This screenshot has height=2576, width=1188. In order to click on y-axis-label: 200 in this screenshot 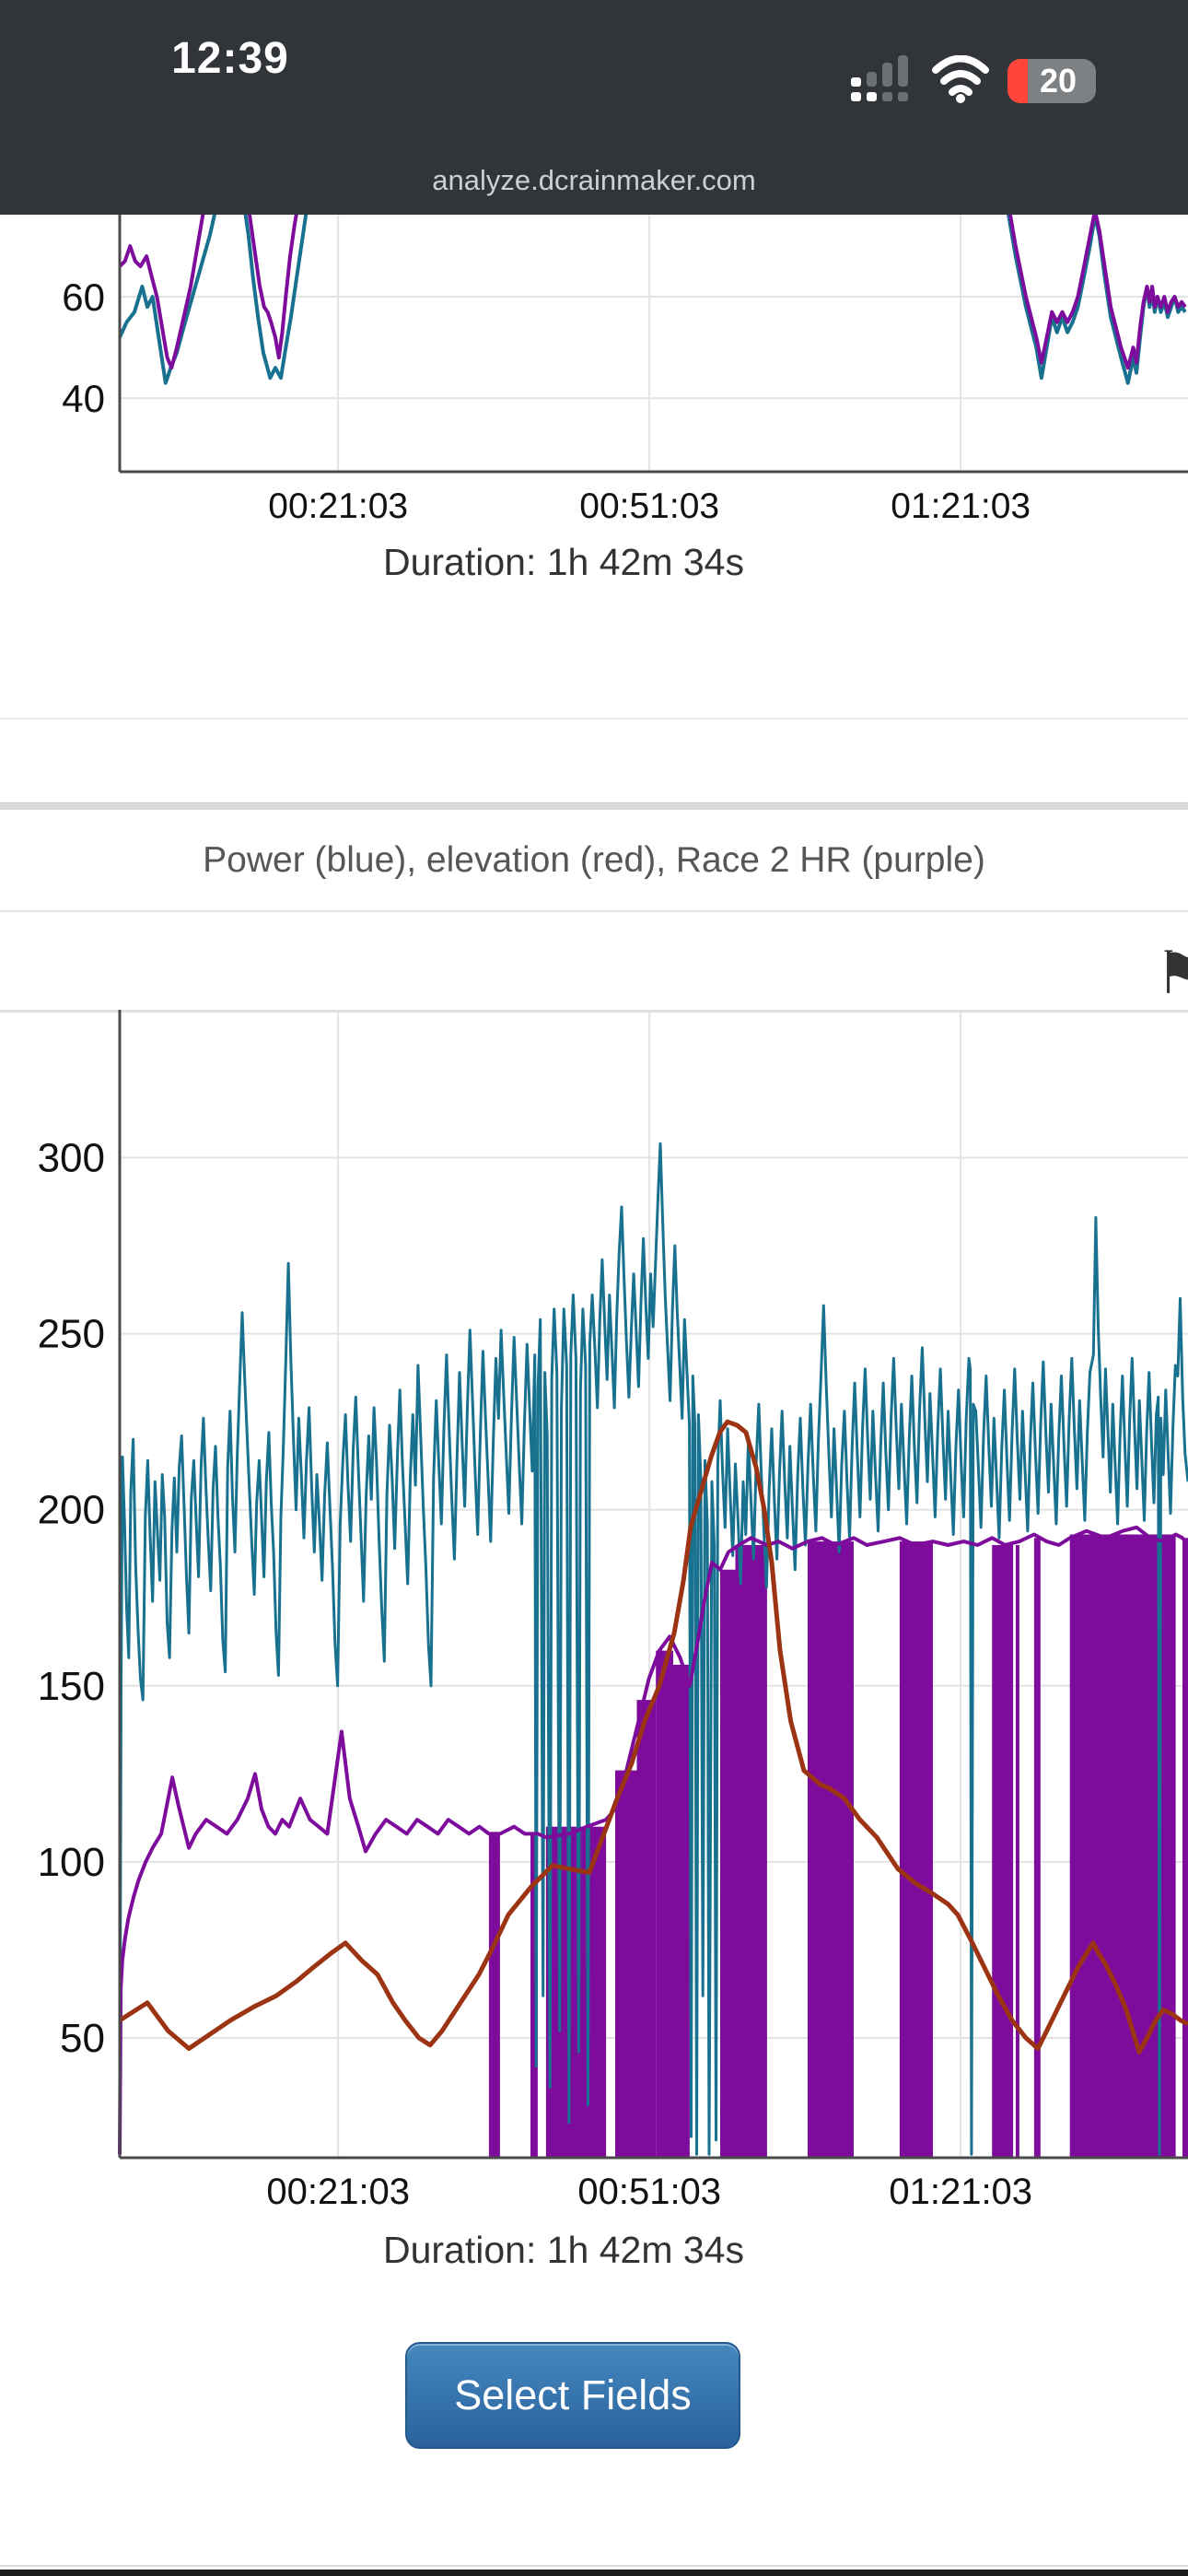, I will do `click(71, 1510)`.